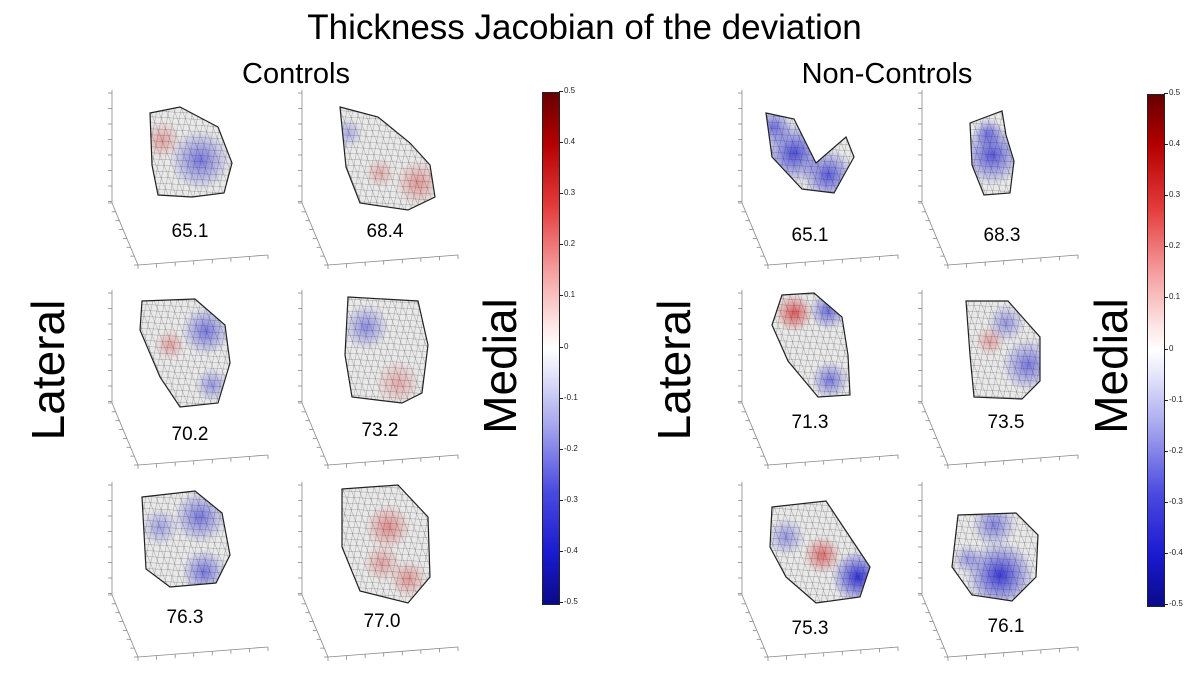 The width and height of the screenshot is (1199, 674). Describe the element at coordinates (1111, 366) in the screenshot. I see `non-controls-medial-label: Medial` at that location.